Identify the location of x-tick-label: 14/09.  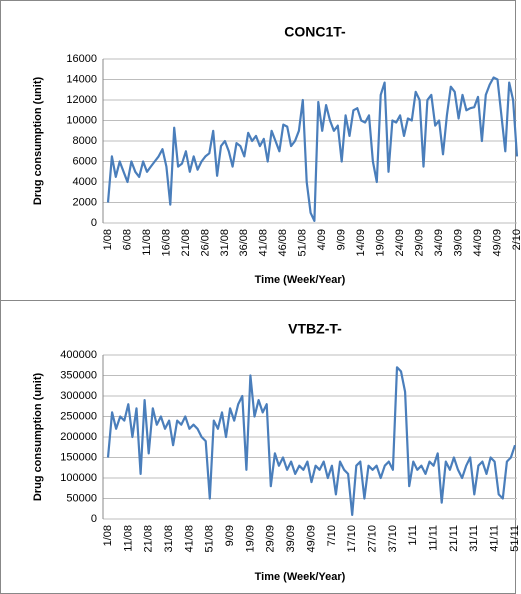
(361, 243).